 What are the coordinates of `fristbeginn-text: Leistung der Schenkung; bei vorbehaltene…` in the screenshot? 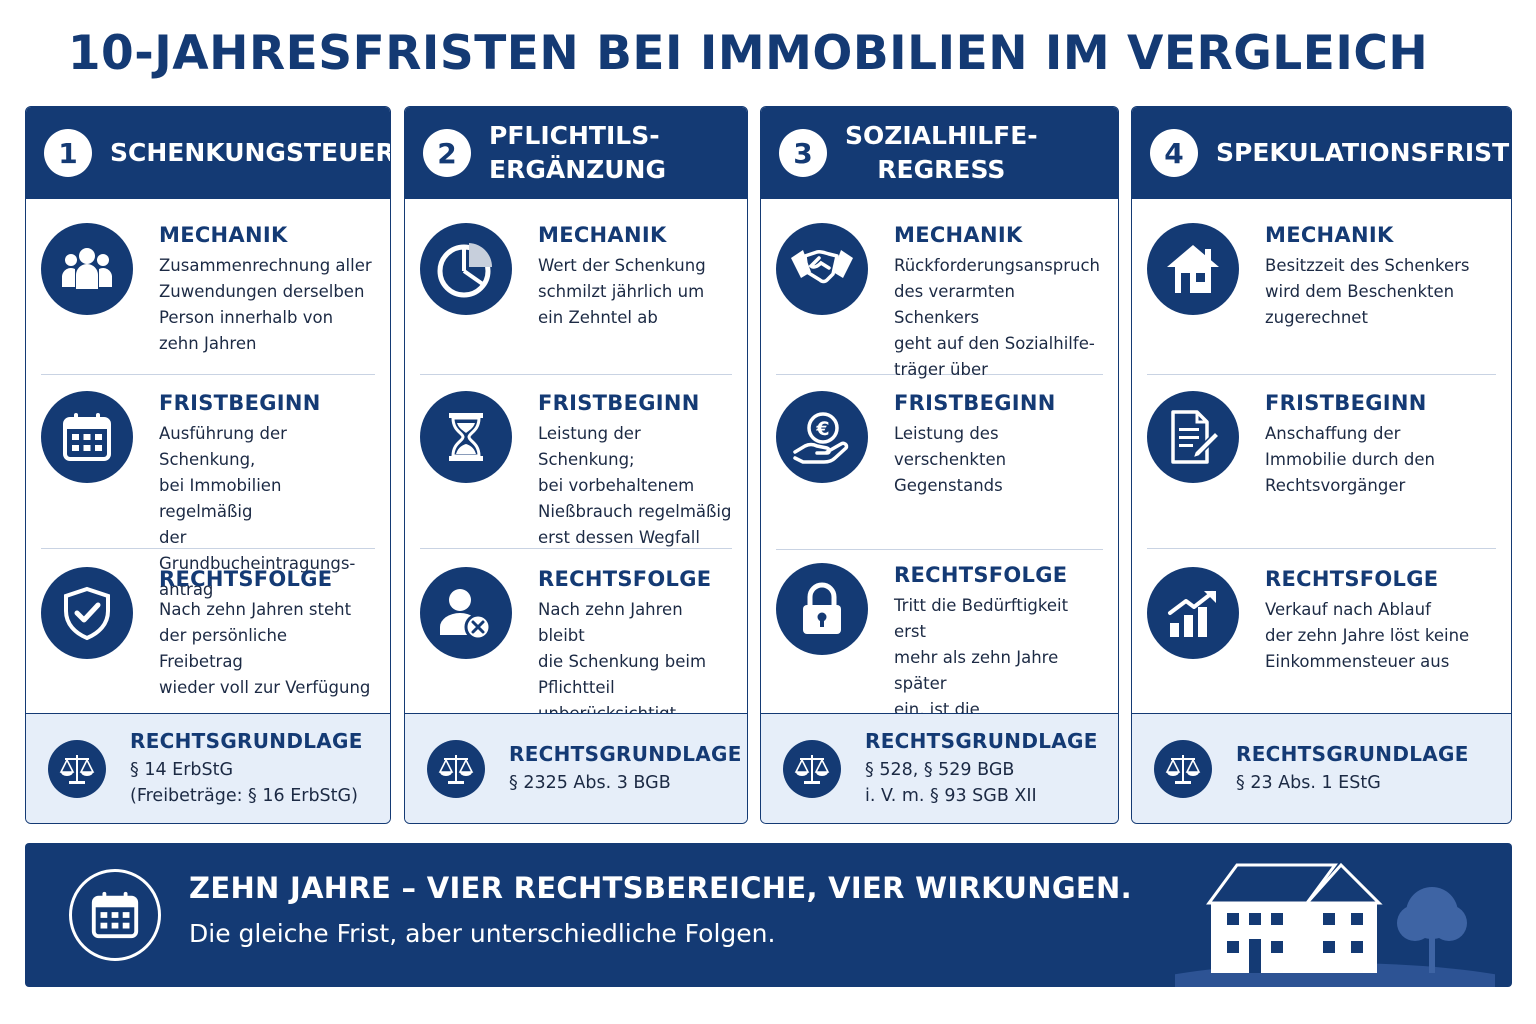 It's located at (635, 485).